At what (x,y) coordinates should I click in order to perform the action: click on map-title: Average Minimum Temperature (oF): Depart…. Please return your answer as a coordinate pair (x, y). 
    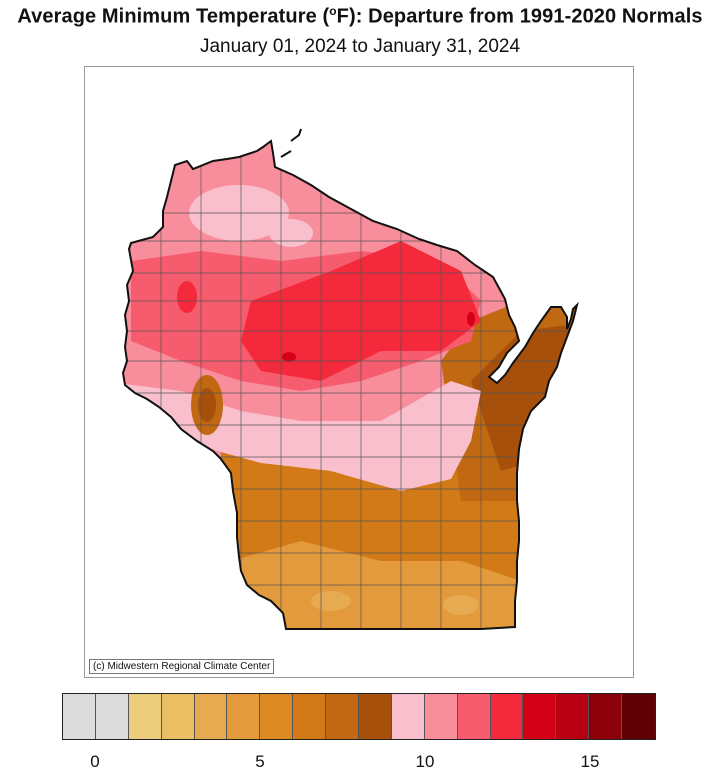
    Looking at the image, I should click on (360, 16).